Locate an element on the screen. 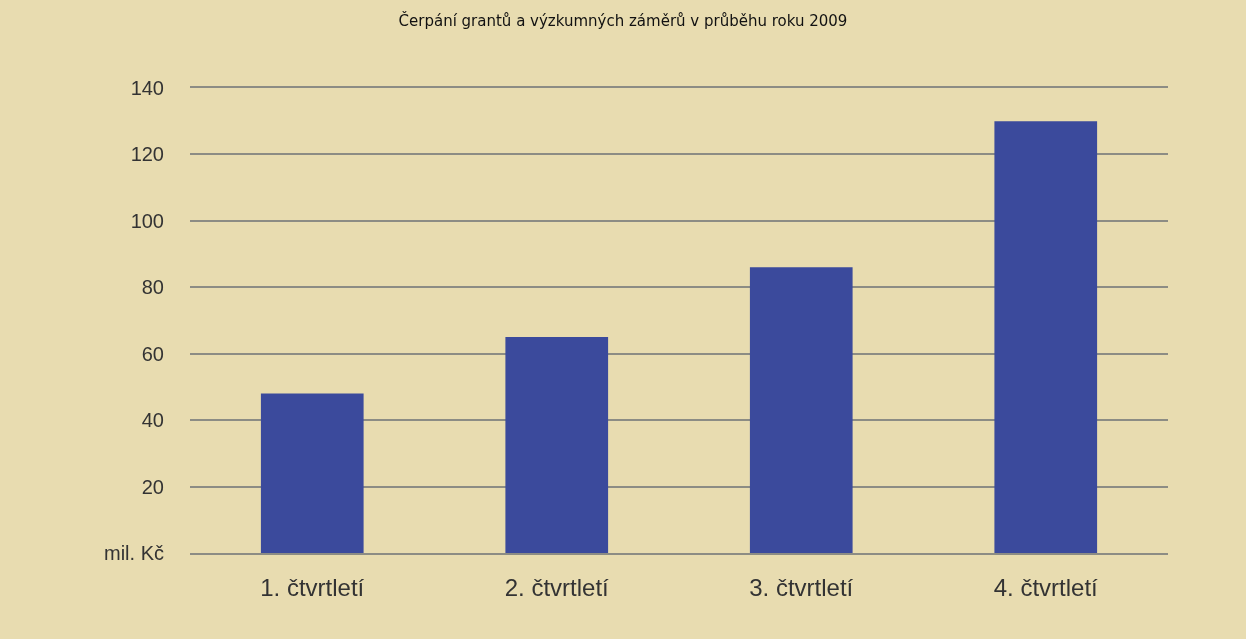 This screenshot has width=1246, height=639. x-tick-label: 2. čtvrtletí is located at coordinates (557, 587).